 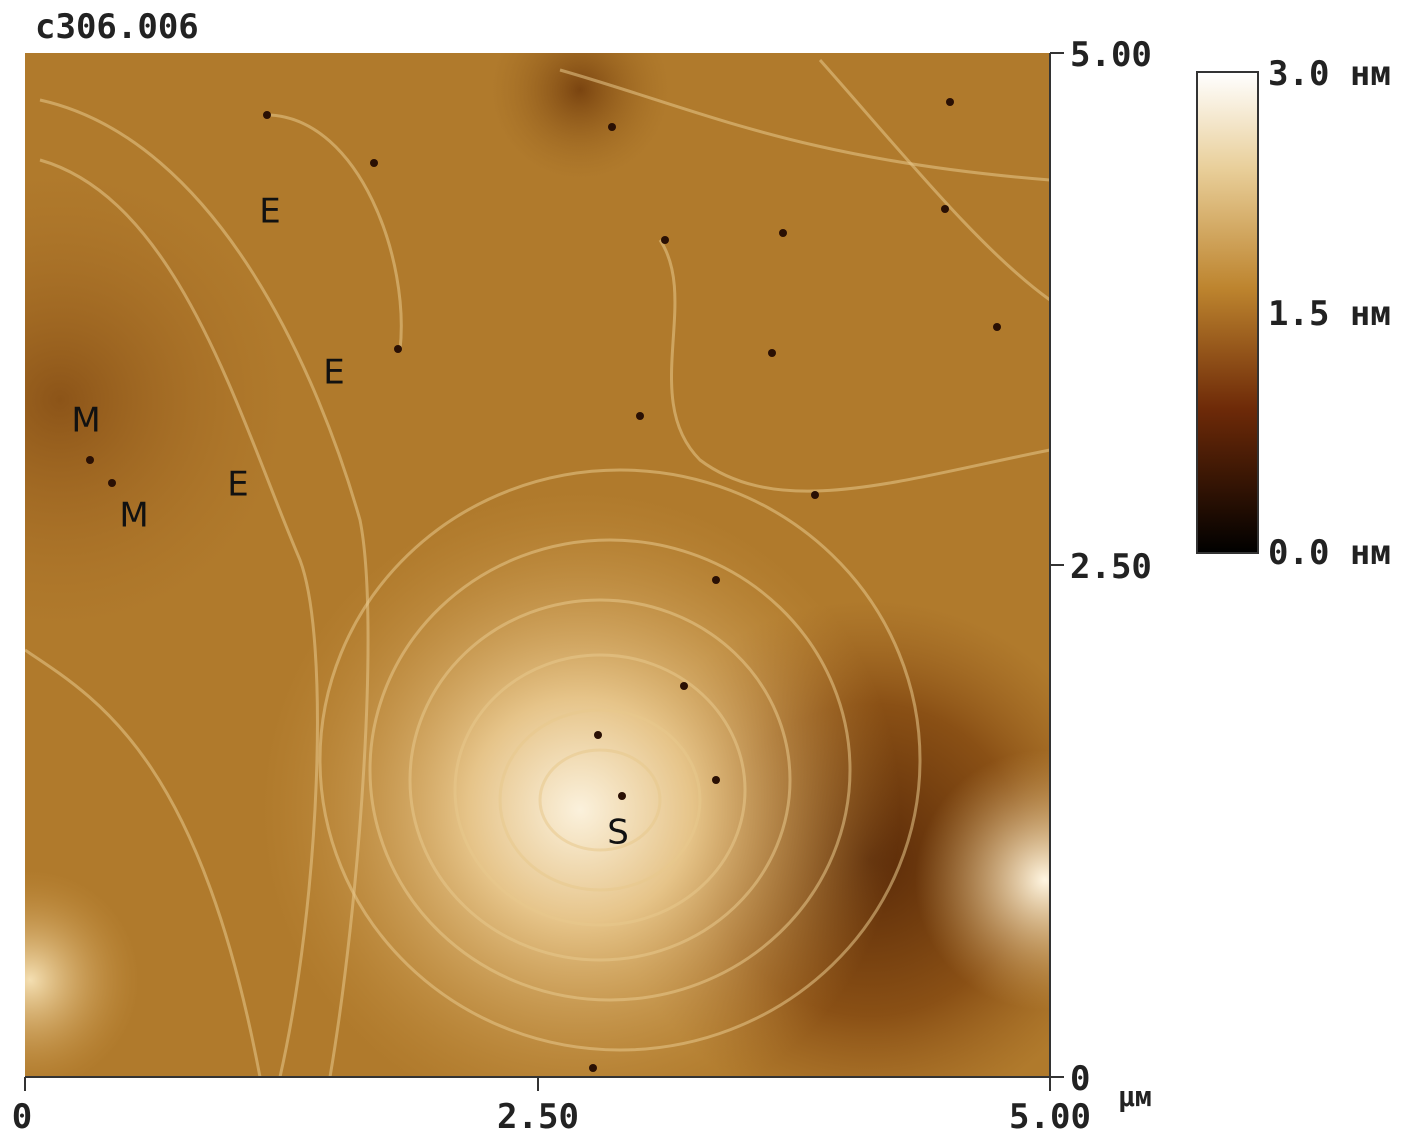 I want to click on title: c306.006, so click(x=117, y=27).